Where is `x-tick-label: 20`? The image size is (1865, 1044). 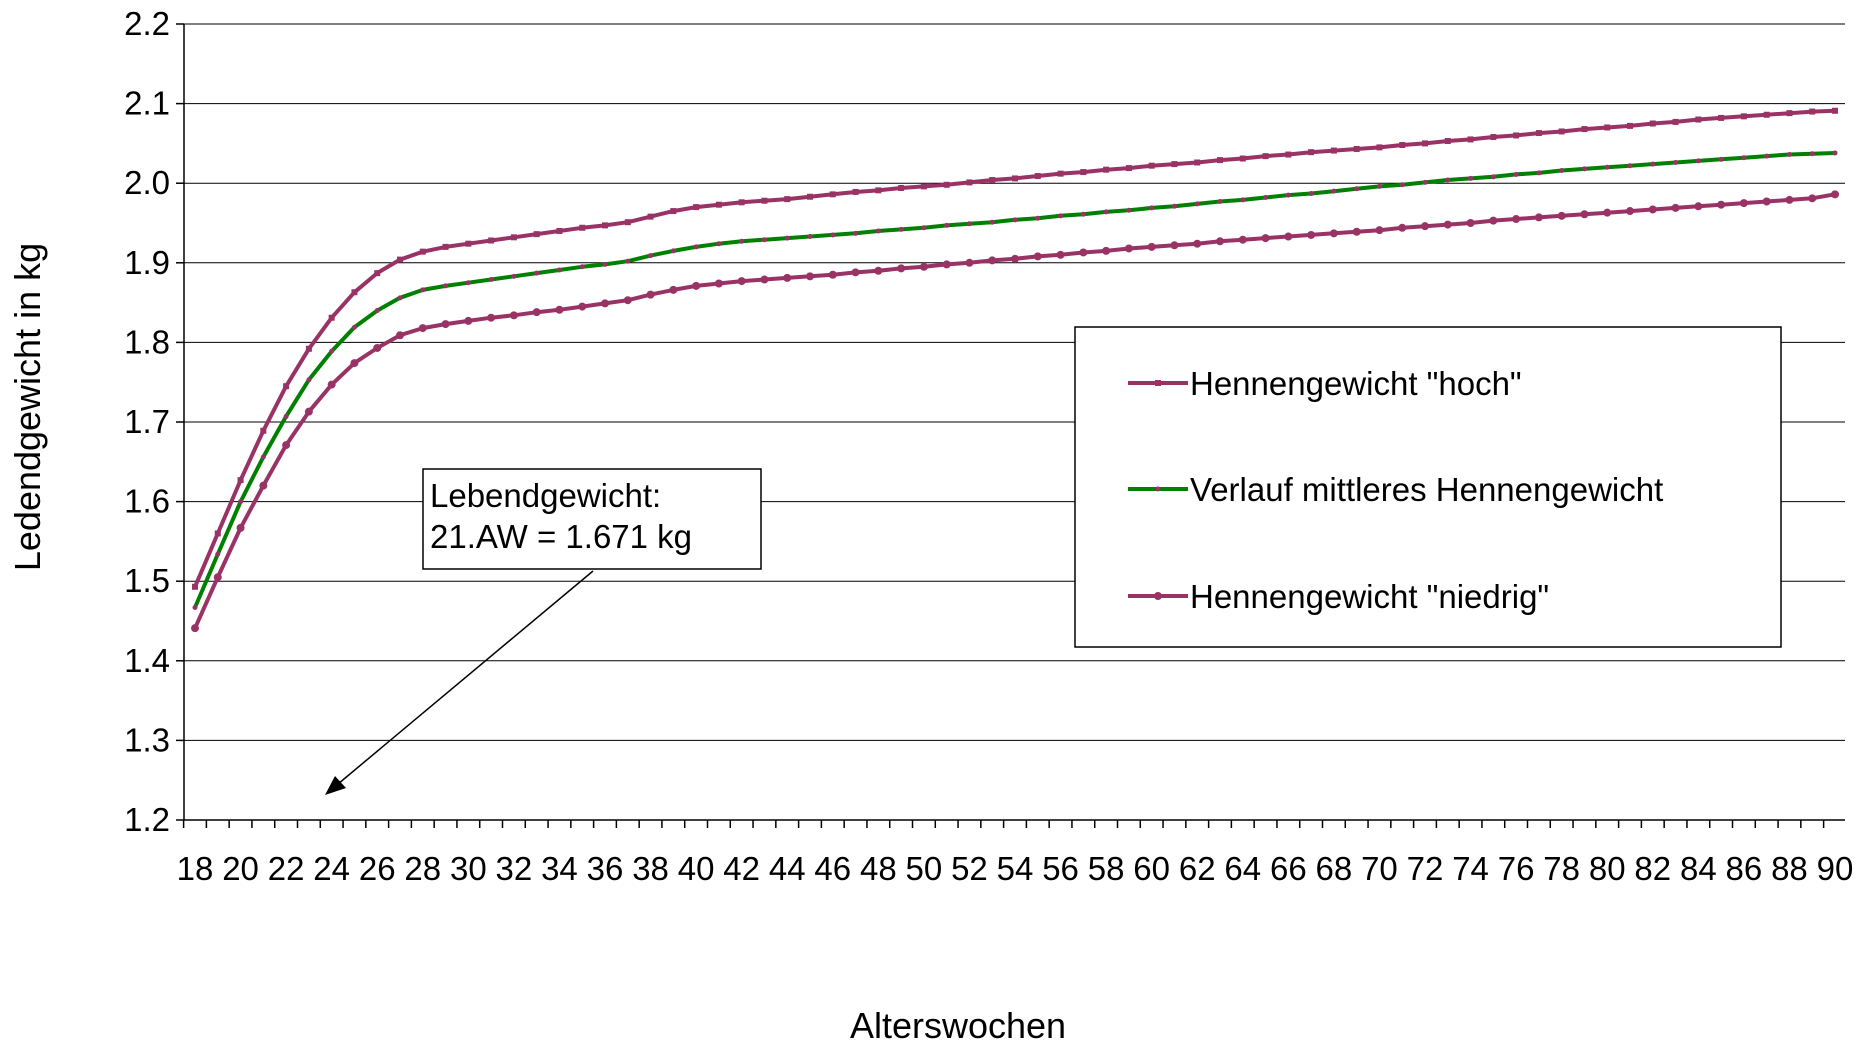
x-tick-label: 20 is located at coordinates (240, 868).